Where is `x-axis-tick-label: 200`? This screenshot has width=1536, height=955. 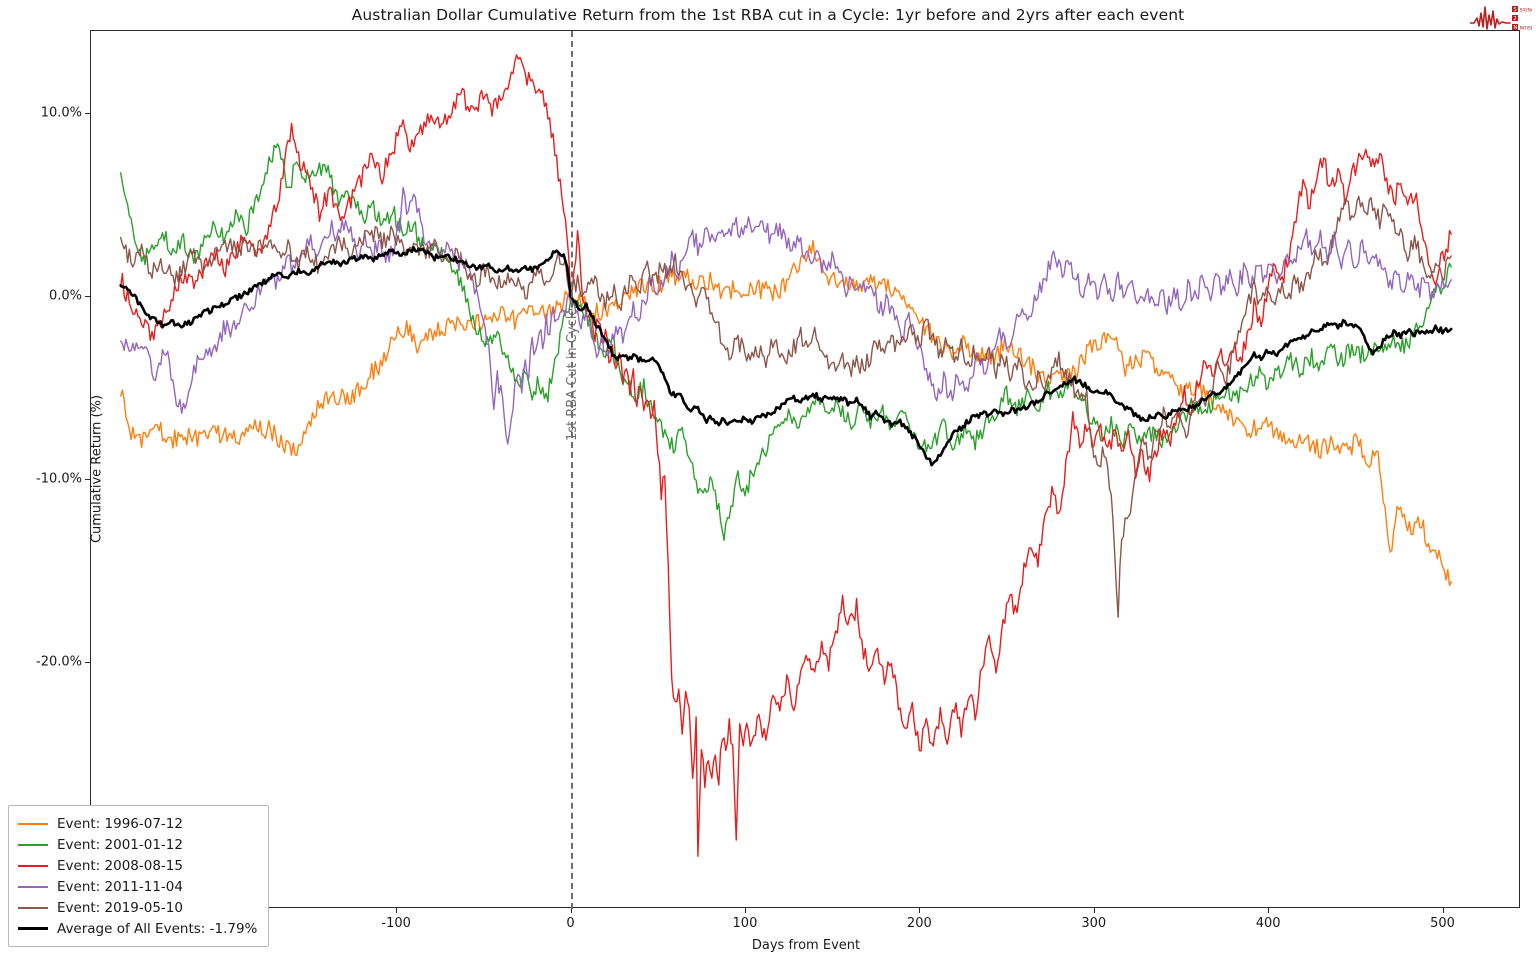 x-axis-tick-label: 200 is located at coordinates (919, 923).